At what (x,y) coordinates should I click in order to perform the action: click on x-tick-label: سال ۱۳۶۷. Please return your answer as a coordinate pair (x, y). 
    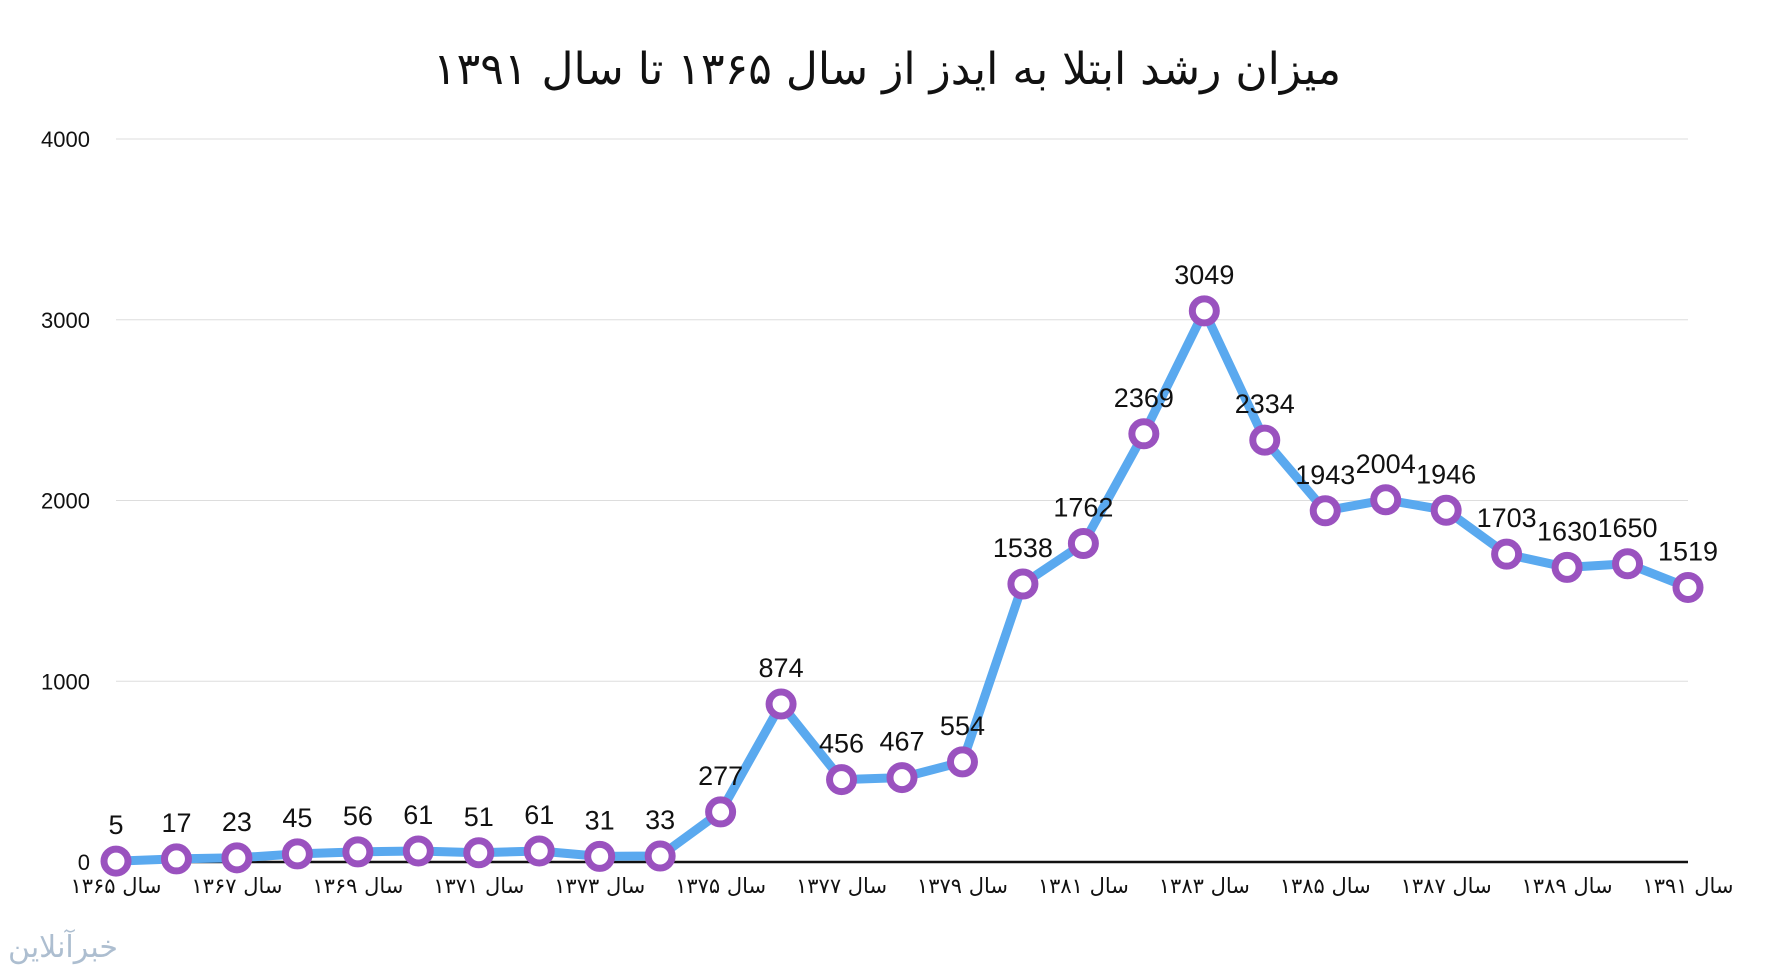
    Looking at the image, I should click on (236, 886).